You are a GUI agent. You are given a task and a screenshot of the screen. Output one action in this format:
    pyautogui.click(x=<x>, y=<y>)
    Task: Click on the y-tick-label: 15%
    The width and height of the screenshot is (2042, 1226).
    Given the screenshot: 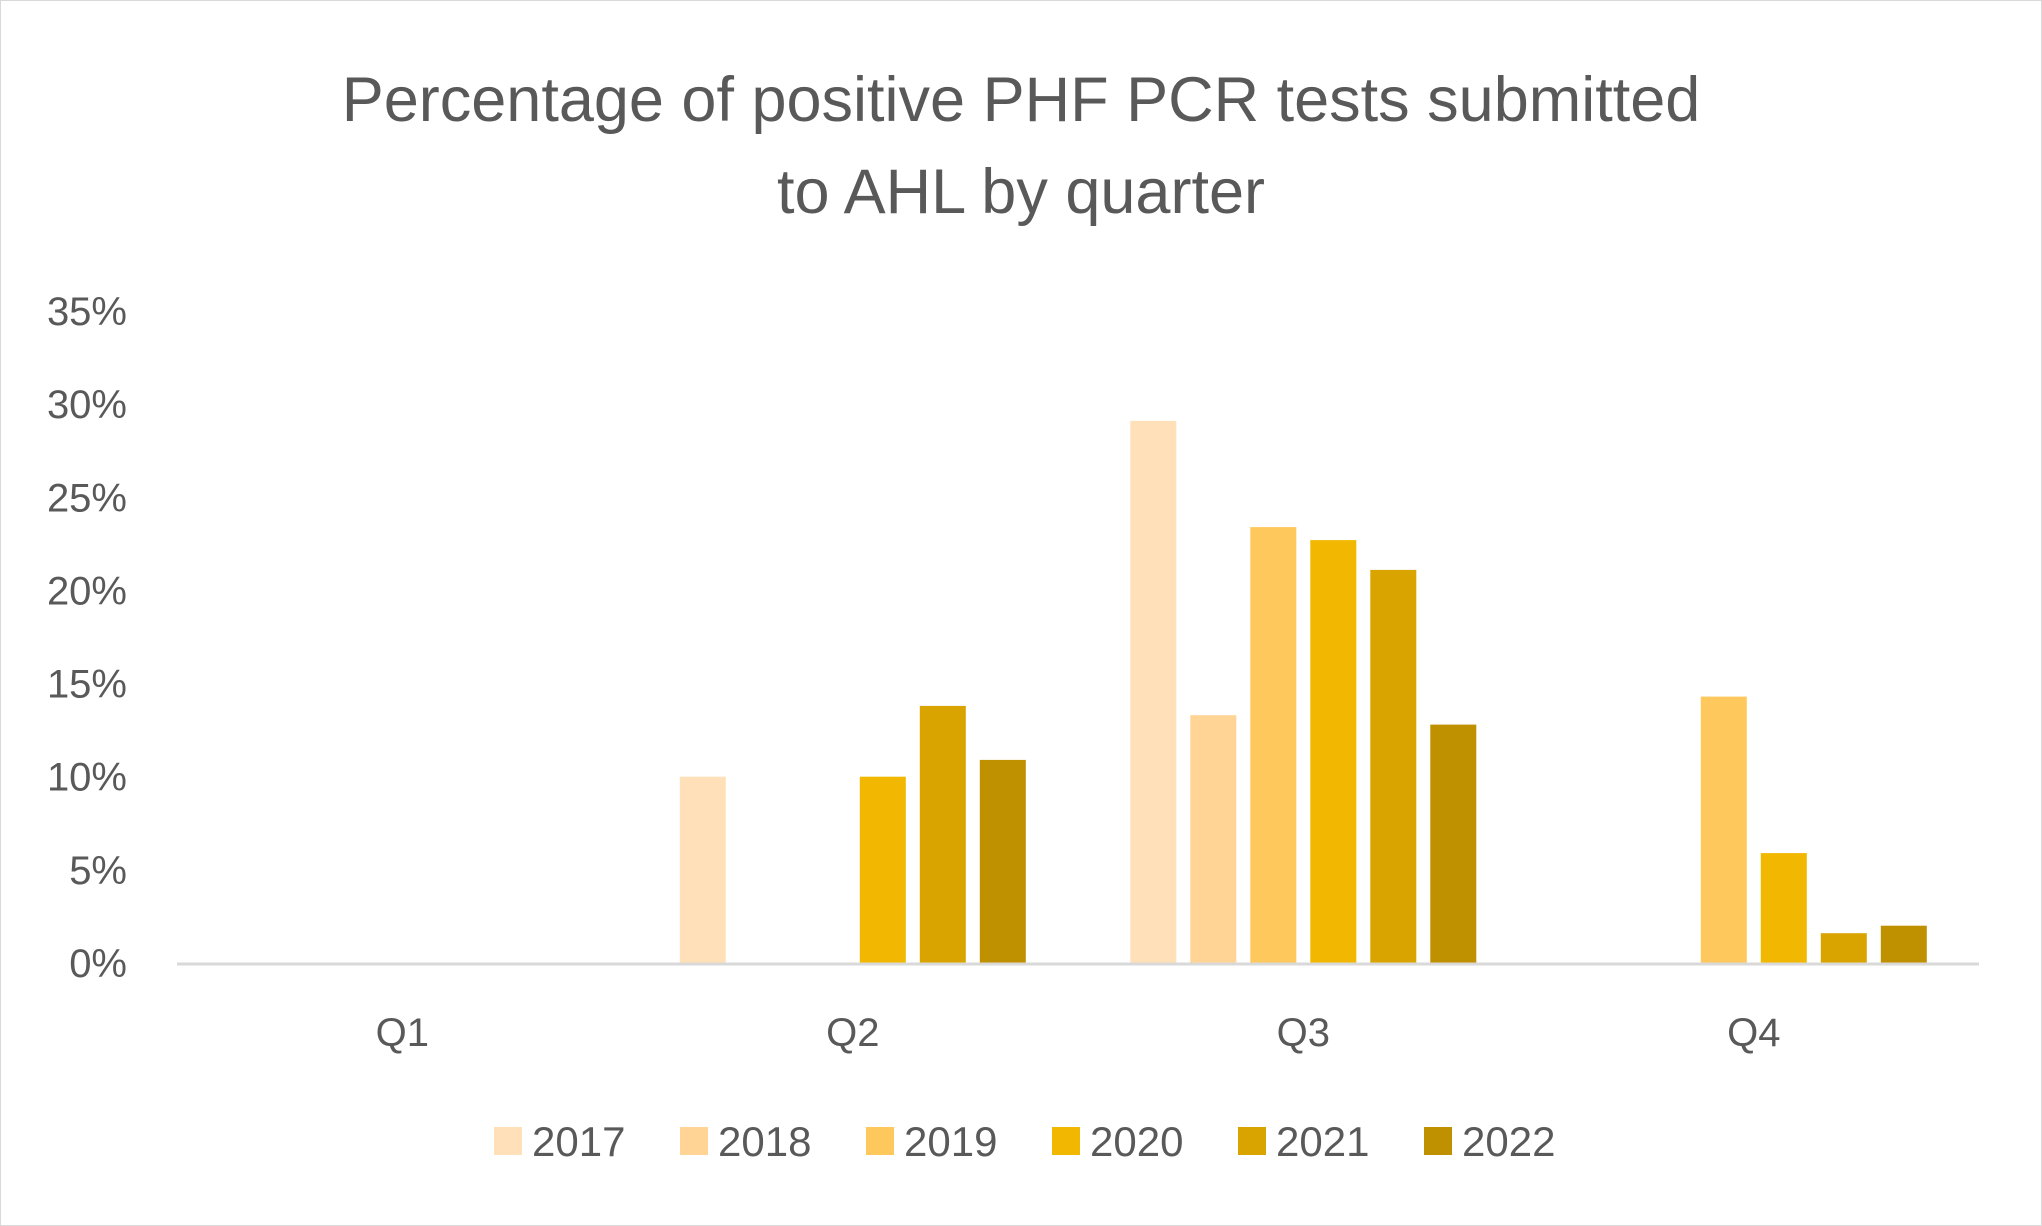 What is the action you would take?
    pyautogui.click(x=87, y=685)
    